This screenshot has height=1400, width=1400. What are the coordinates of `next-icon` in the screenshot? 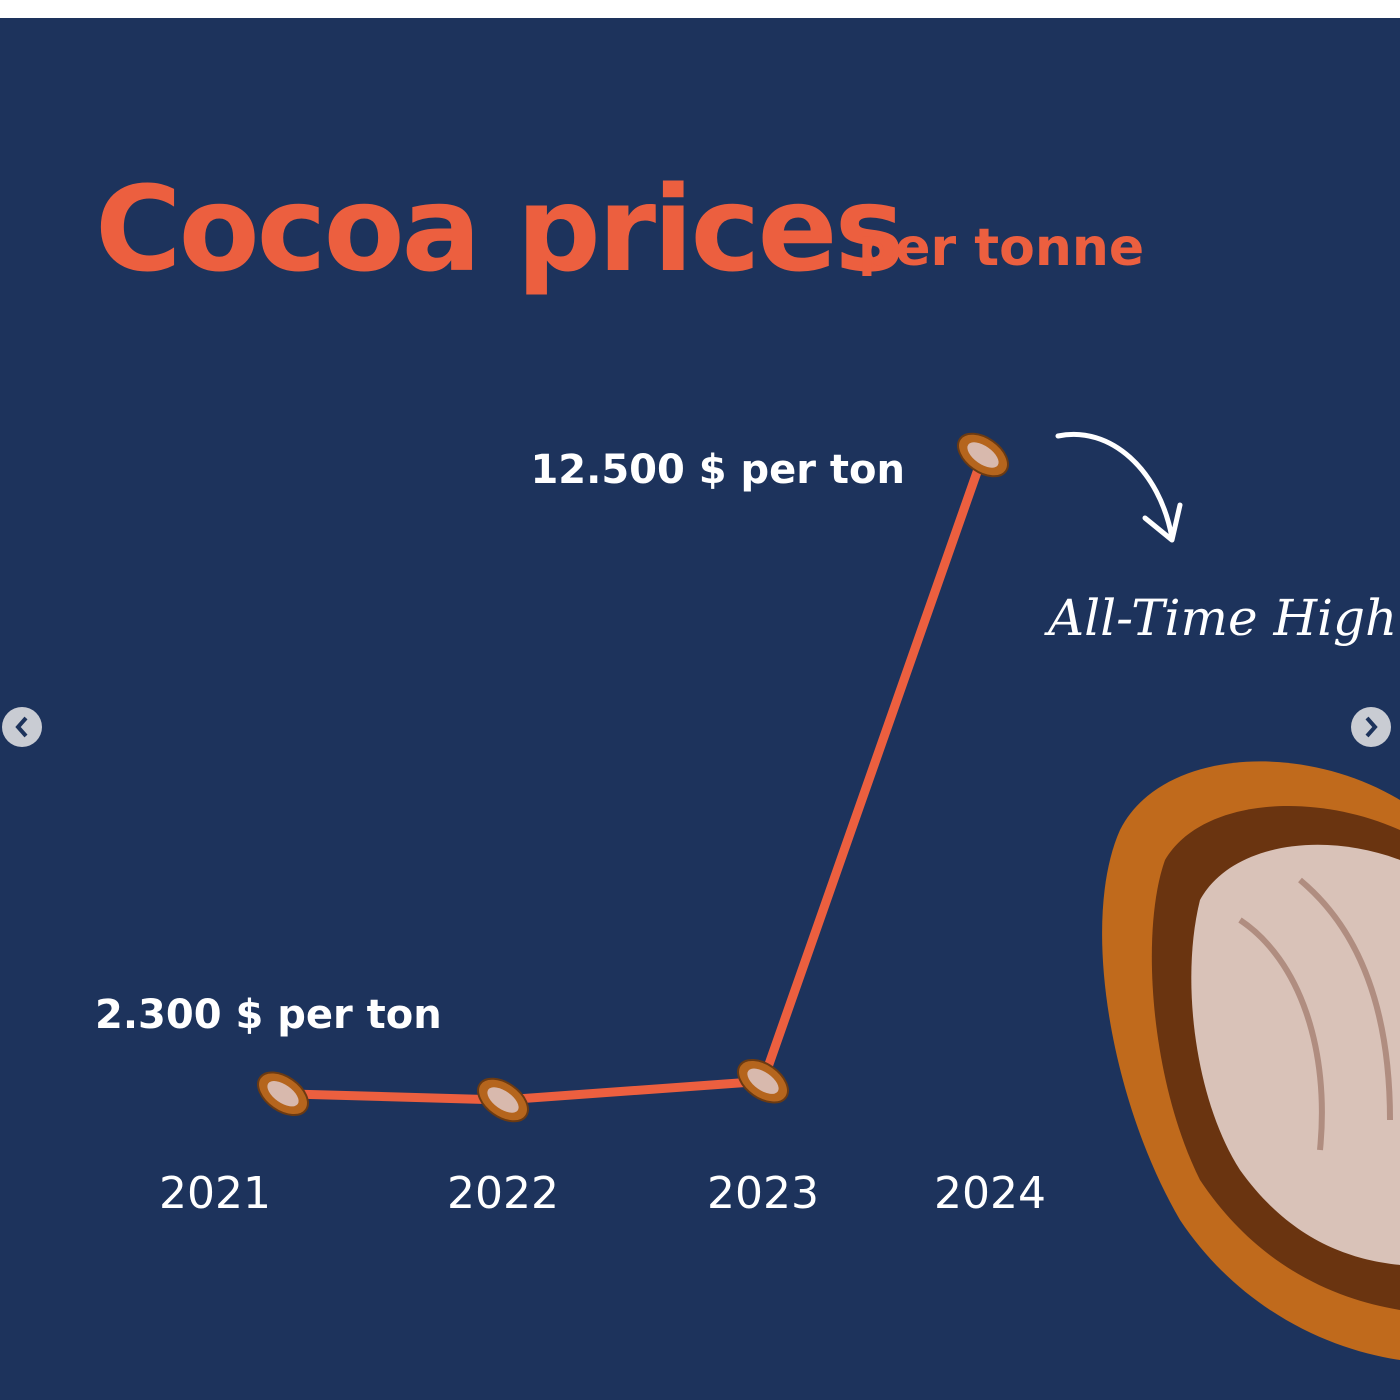 It's located at (1371, 727).